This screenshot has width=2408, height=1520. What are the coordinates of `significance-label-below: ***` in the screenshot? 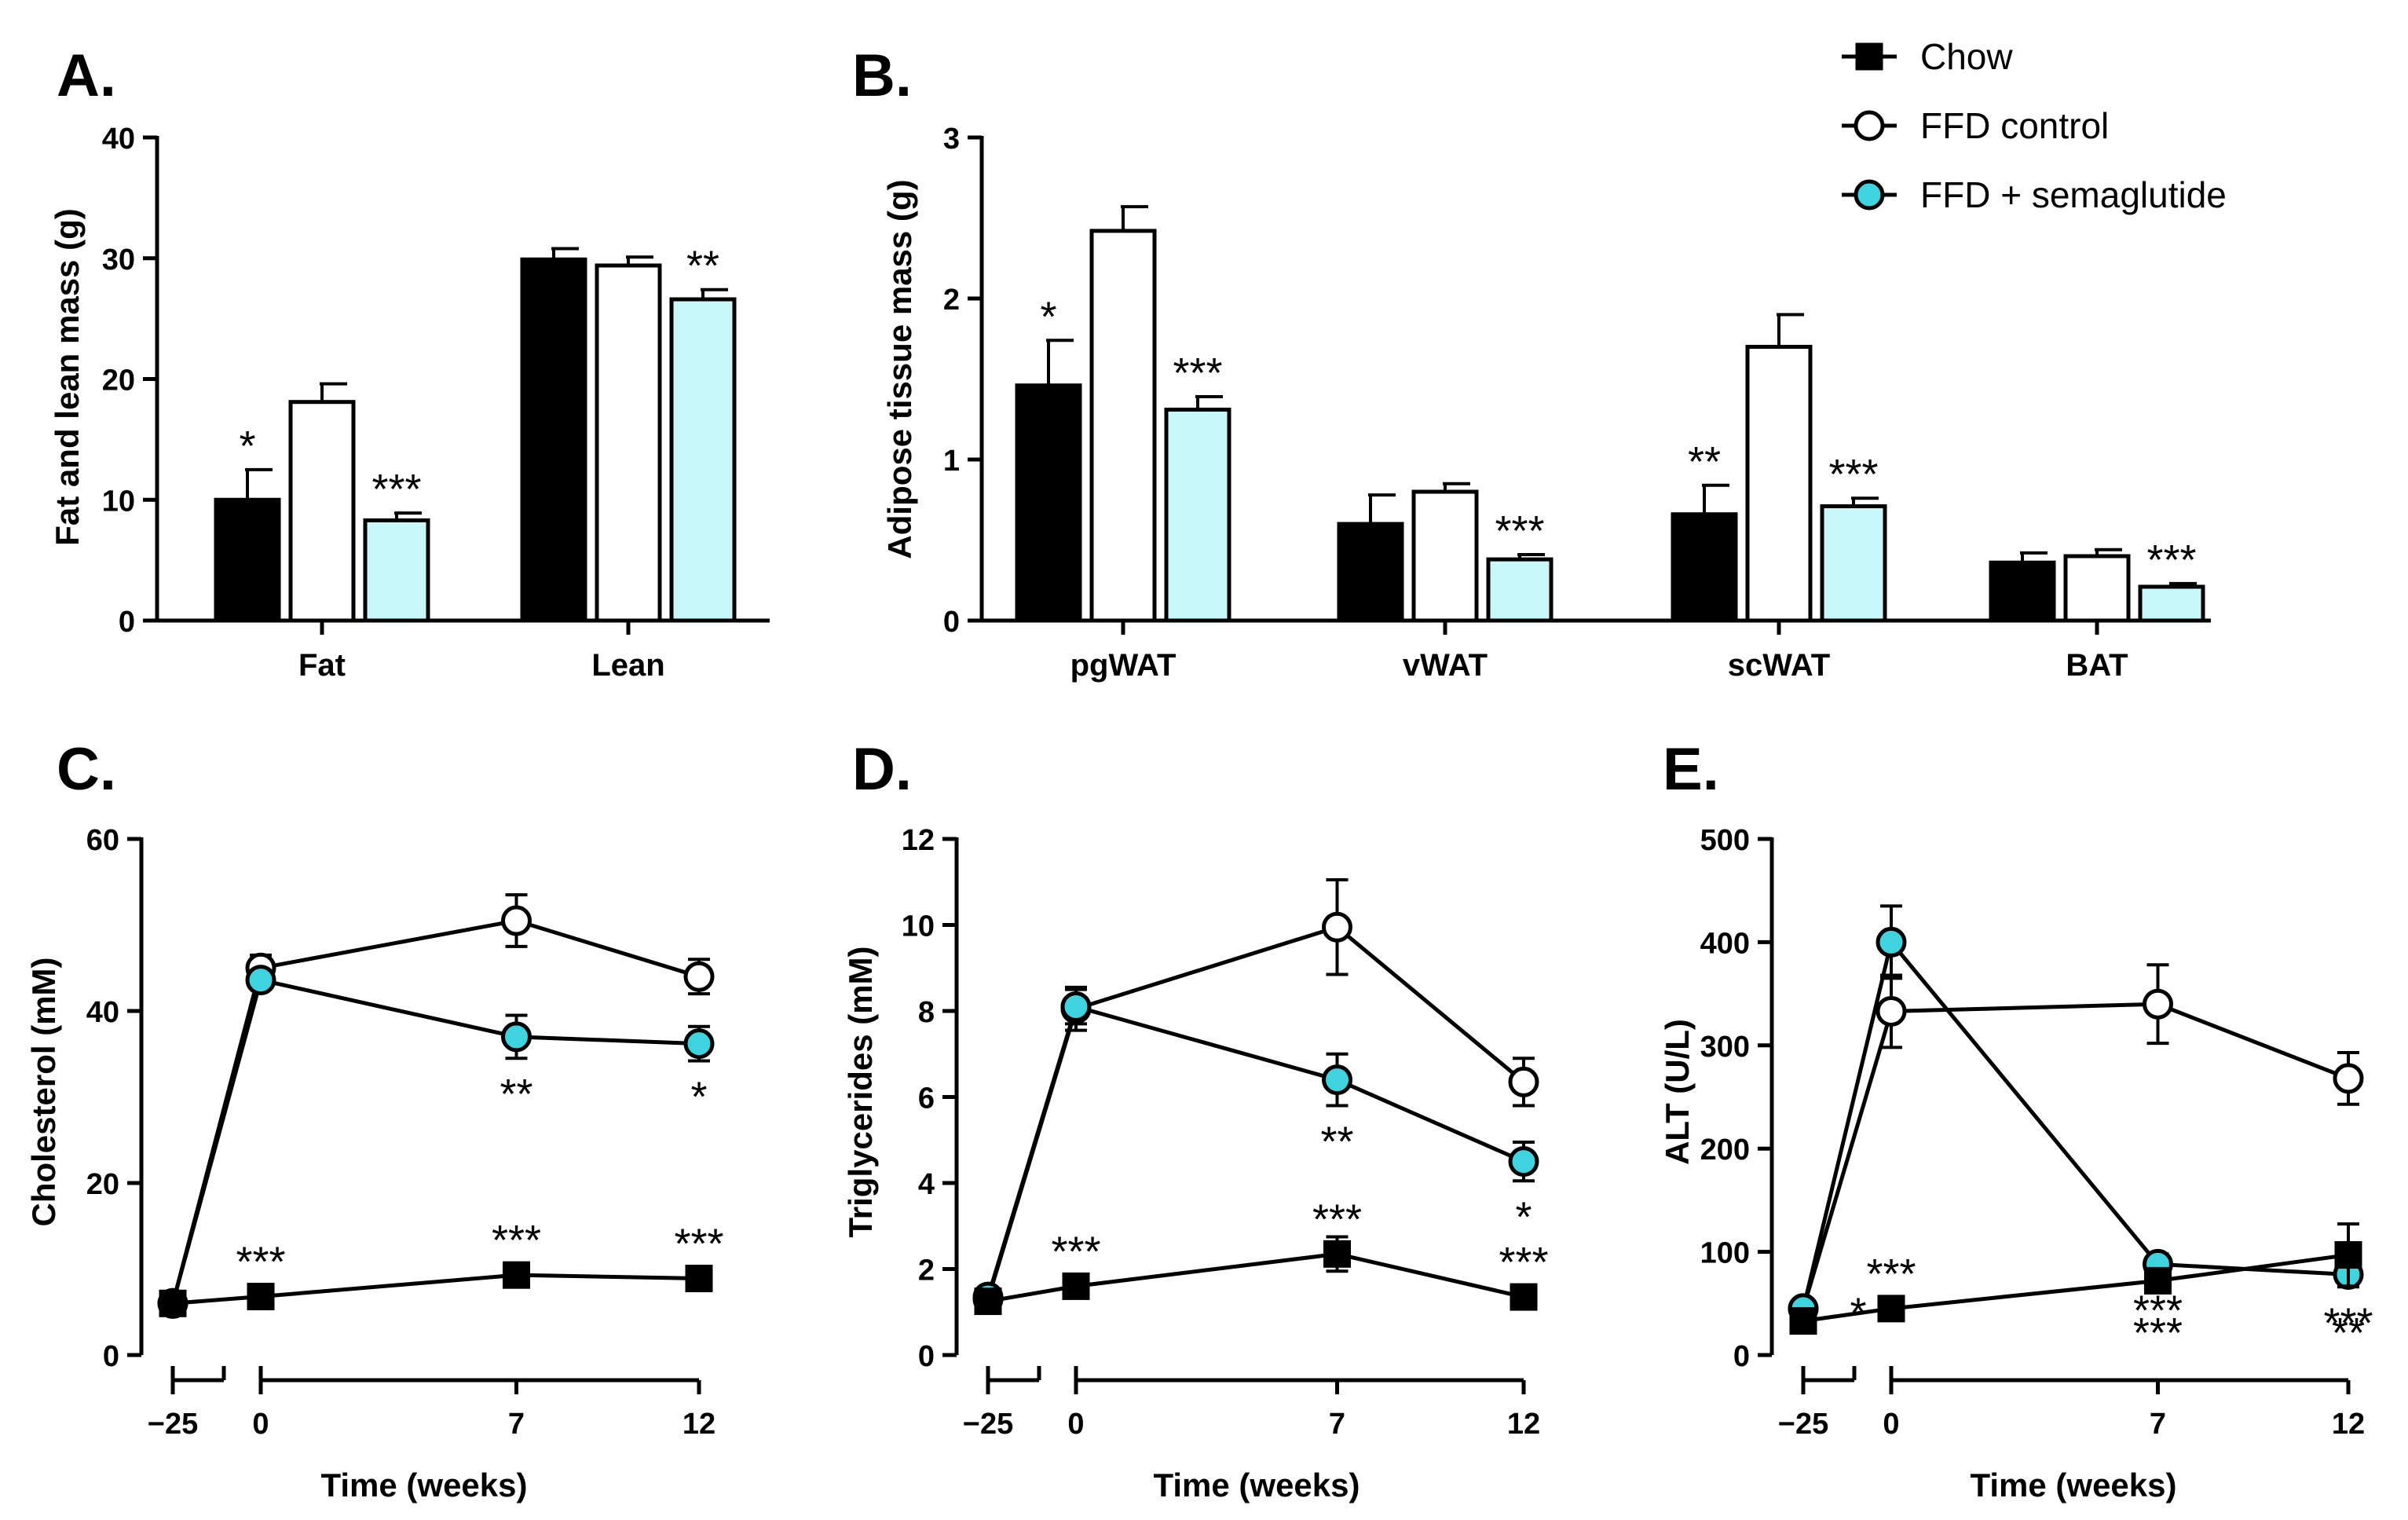 It's located at (2158, 1333).